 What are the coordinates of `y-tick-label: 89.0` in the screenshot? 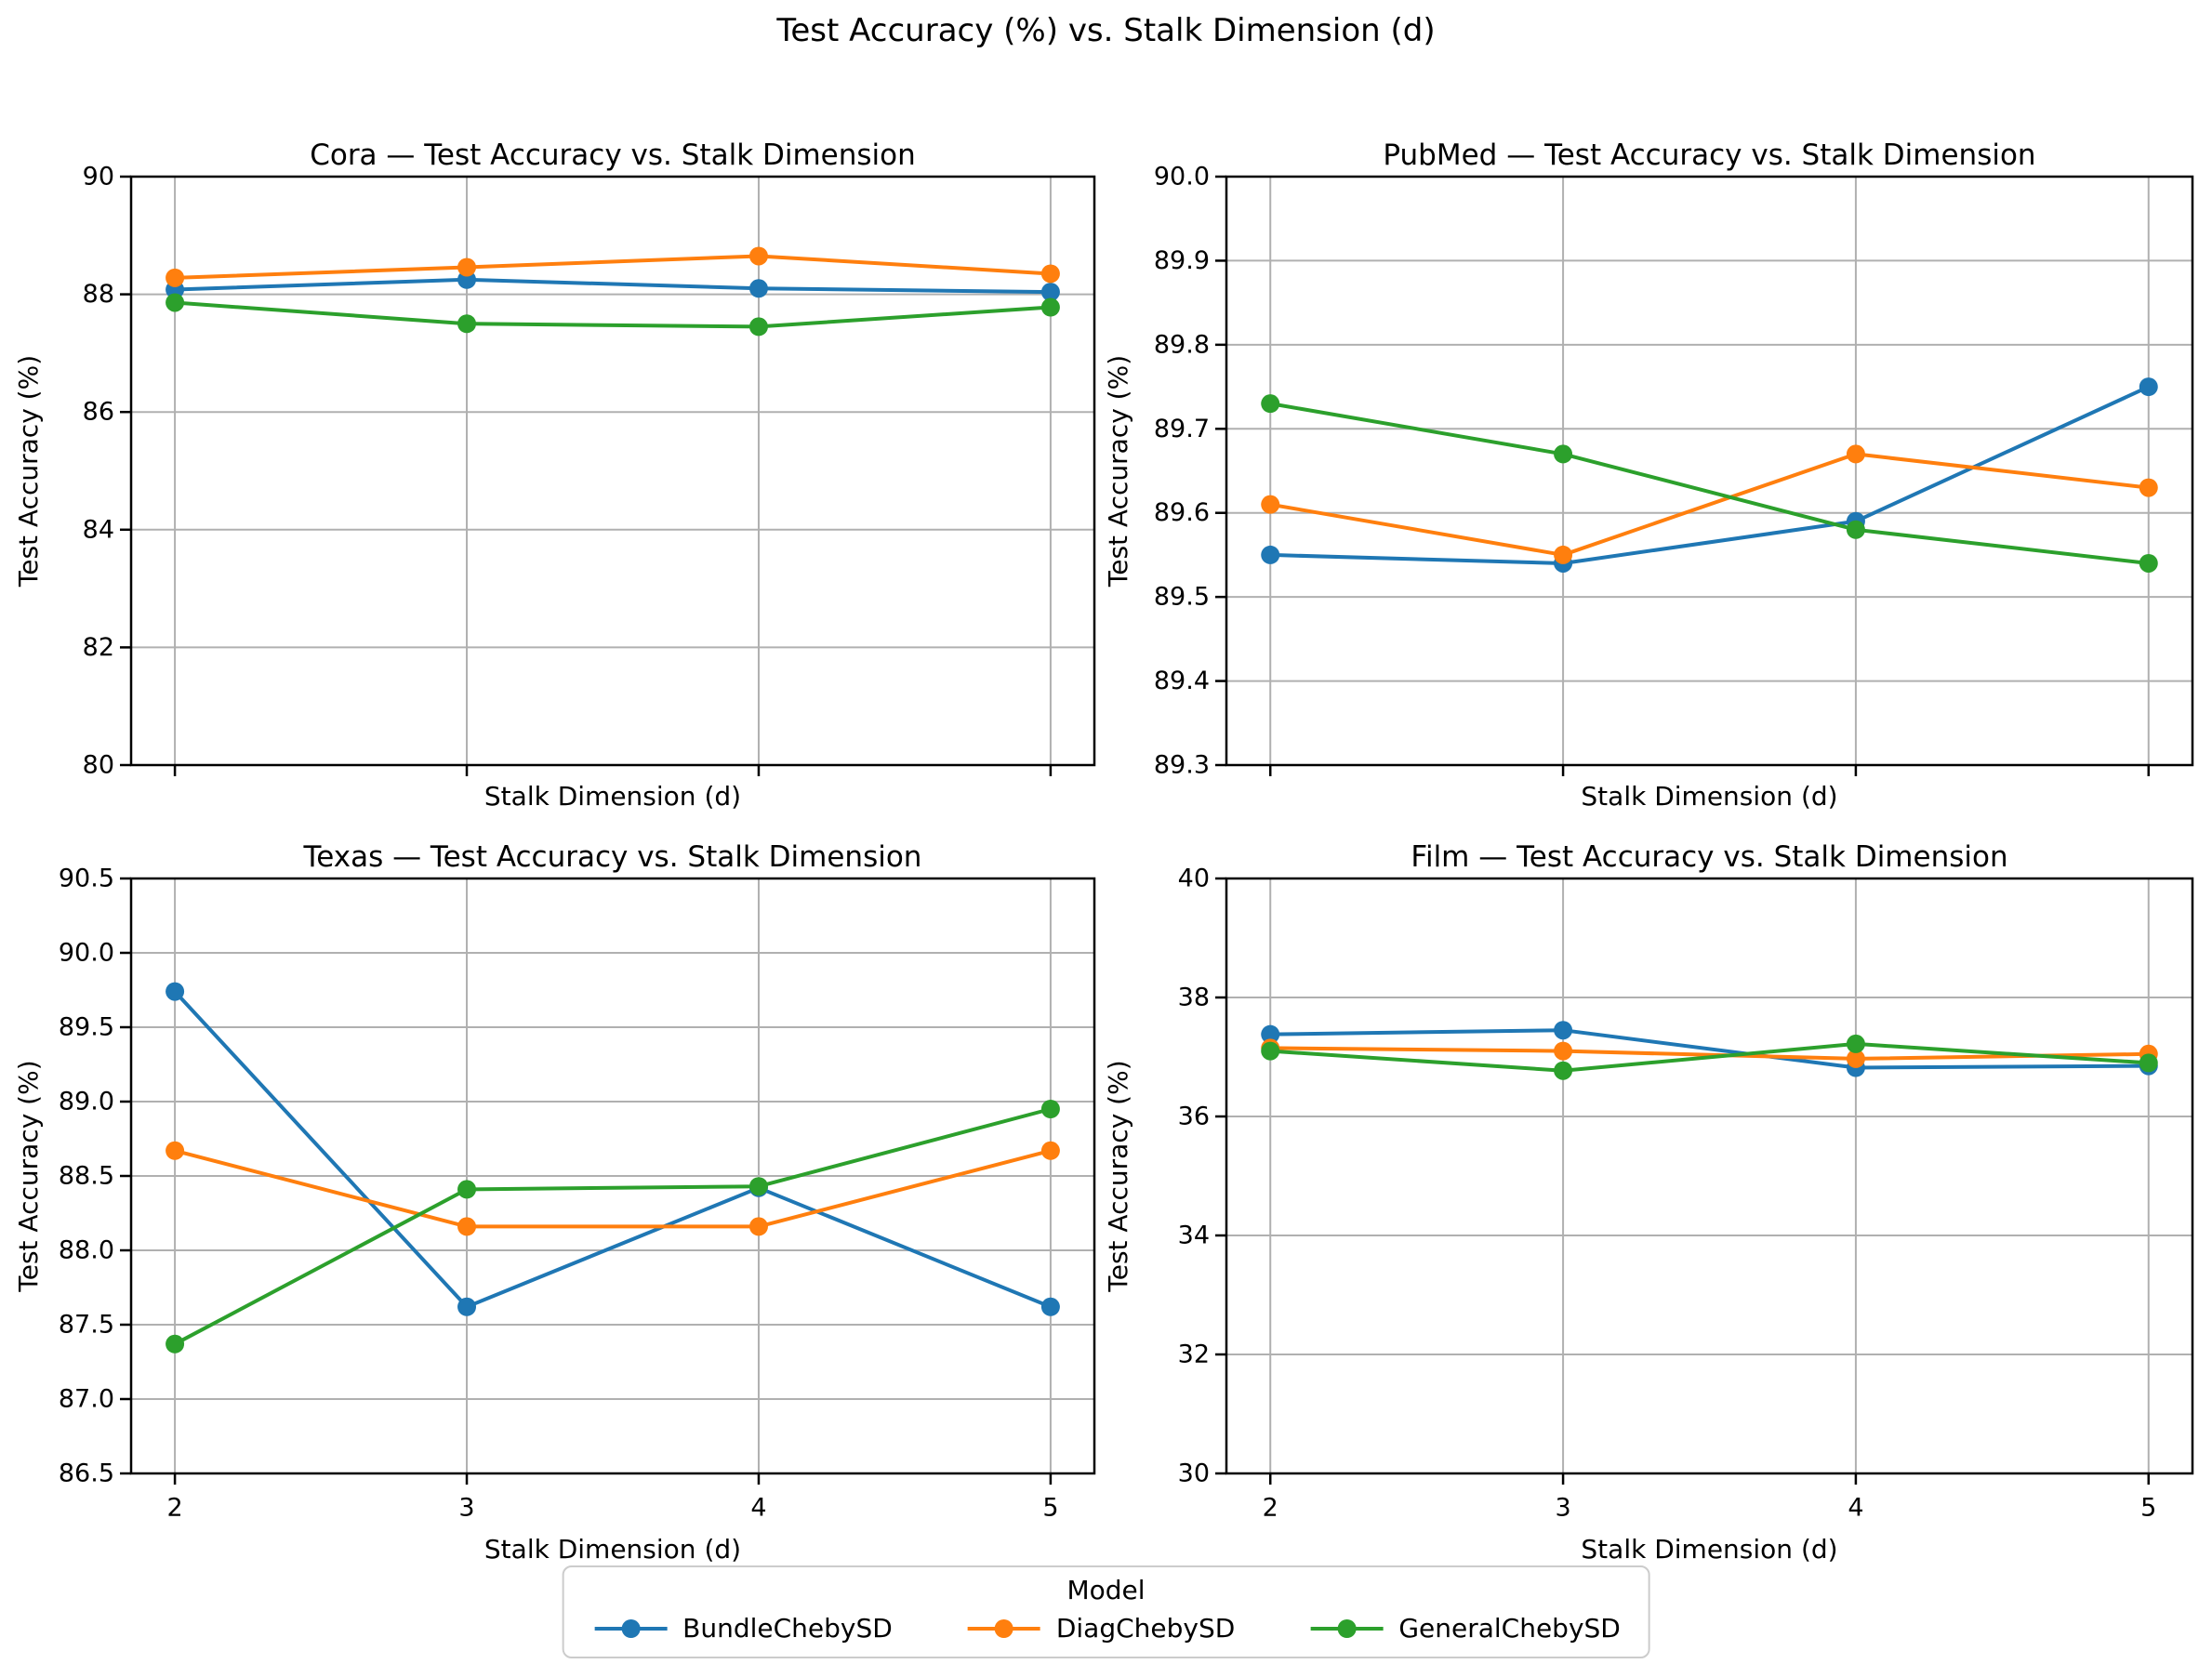 It's located at (86, 1102).